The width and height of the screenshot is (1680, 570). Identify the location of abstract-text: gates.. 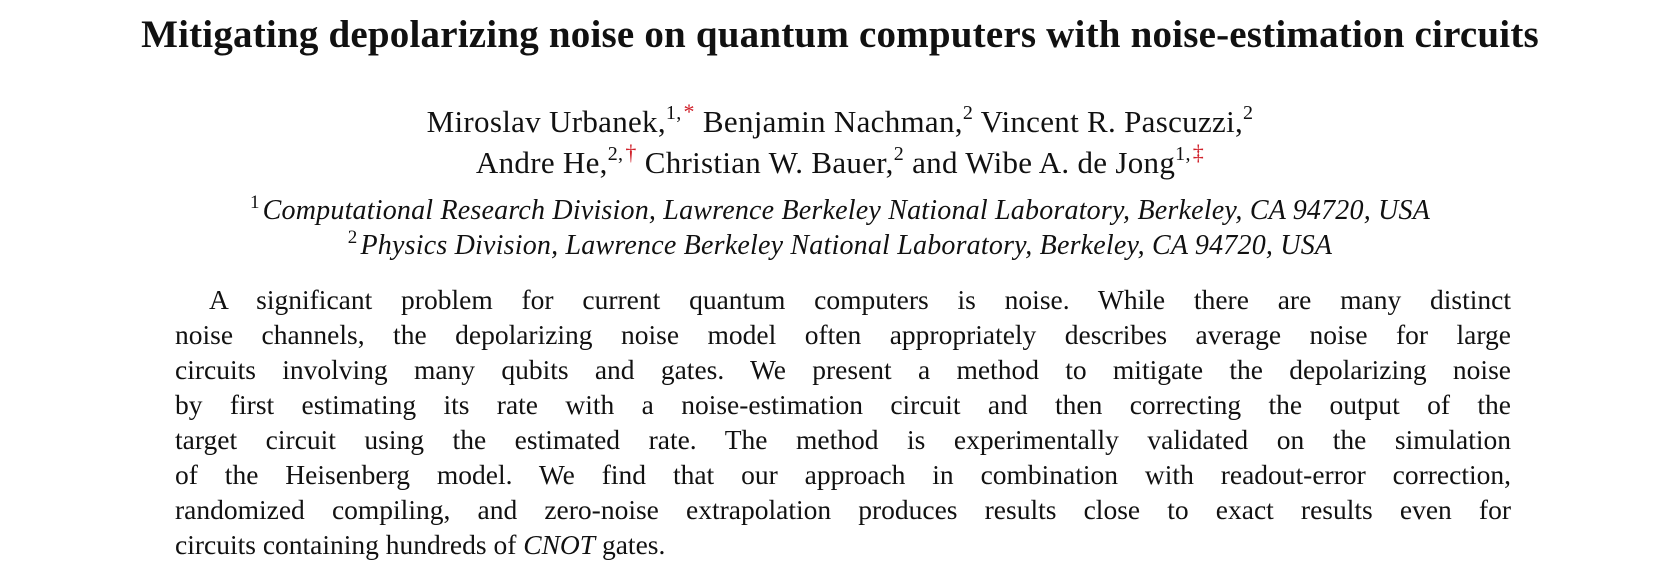
(633, 544).